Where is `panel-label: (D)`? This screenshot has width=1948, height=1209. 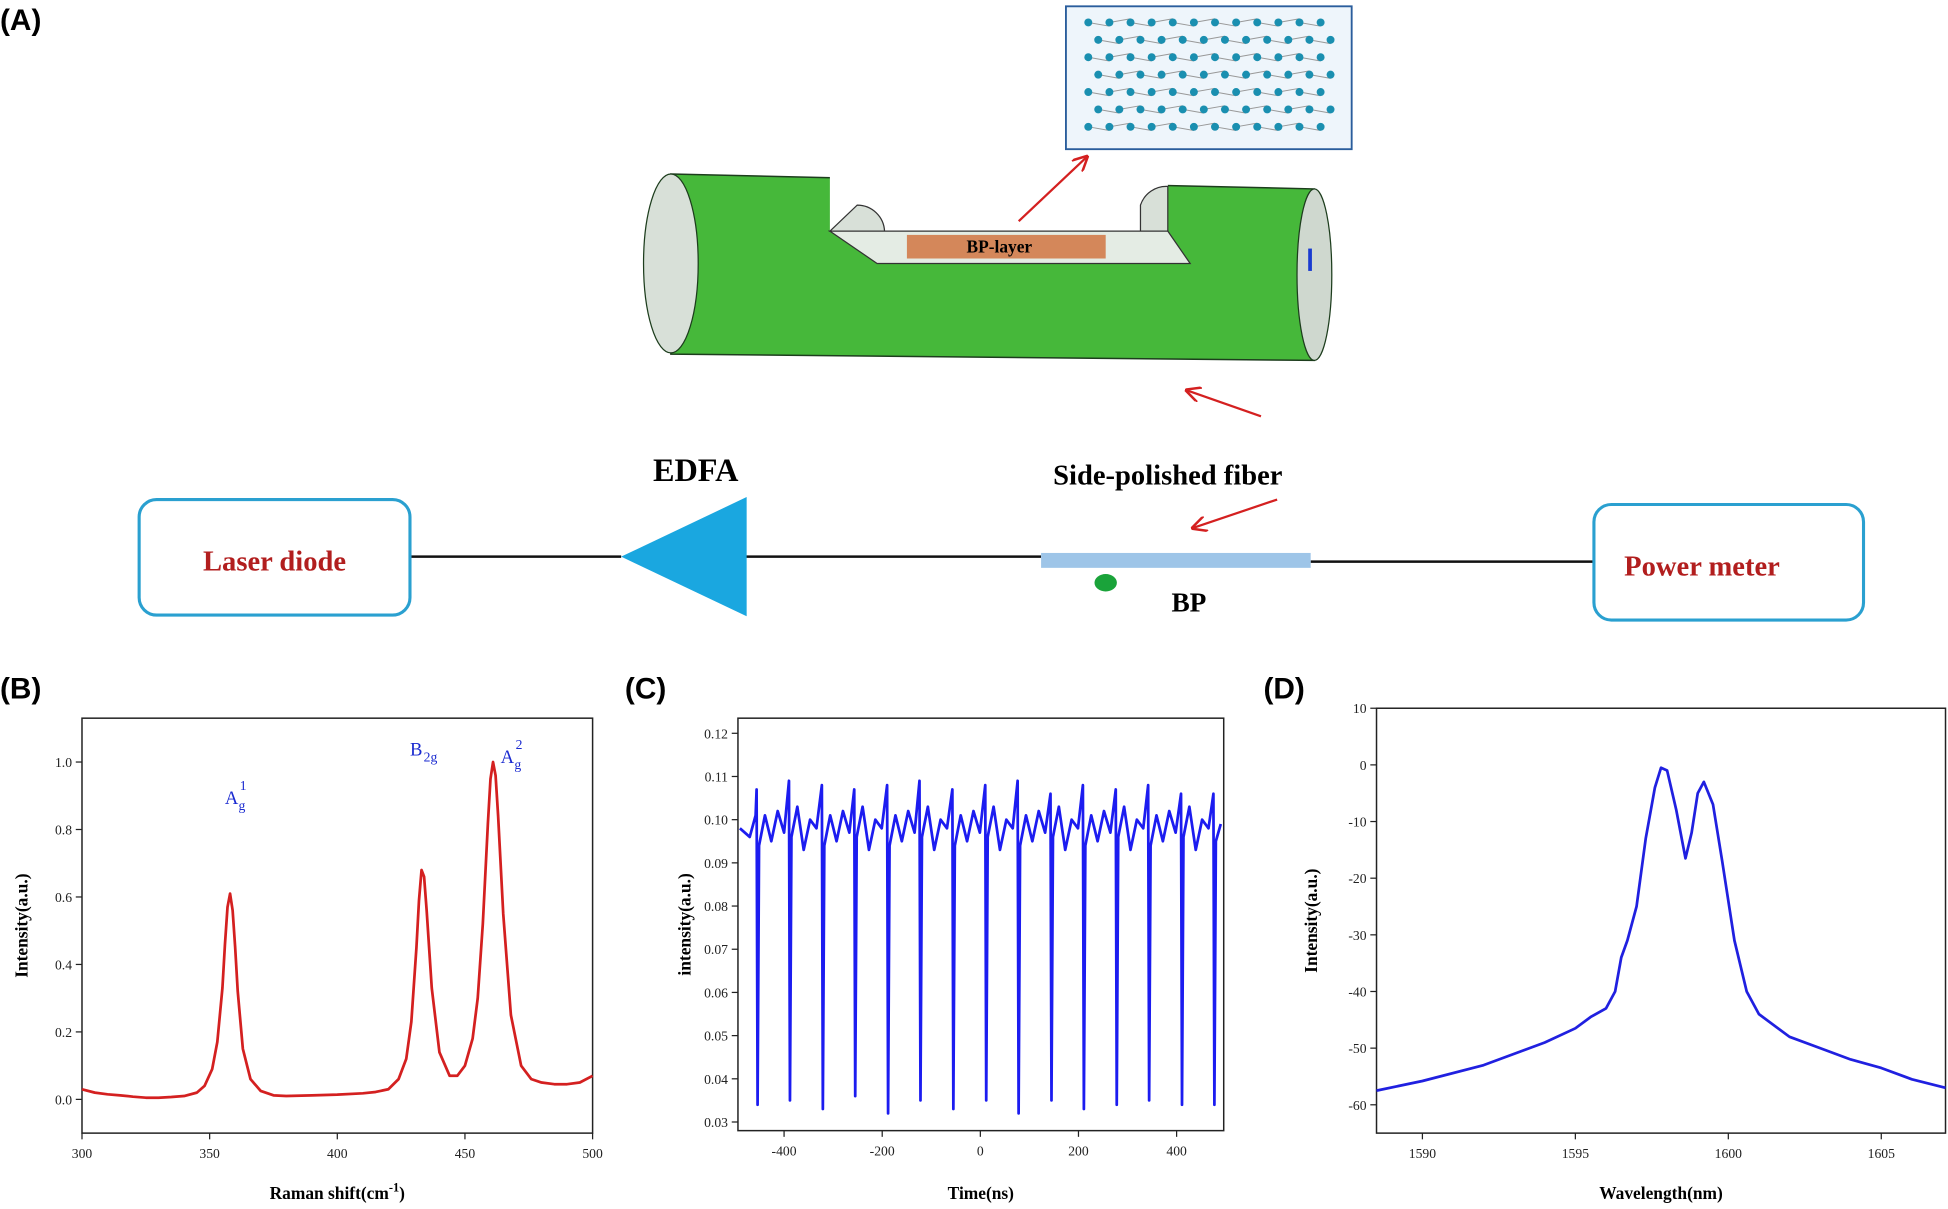 panel-label: (D) is located at coordinates (1283, 688).